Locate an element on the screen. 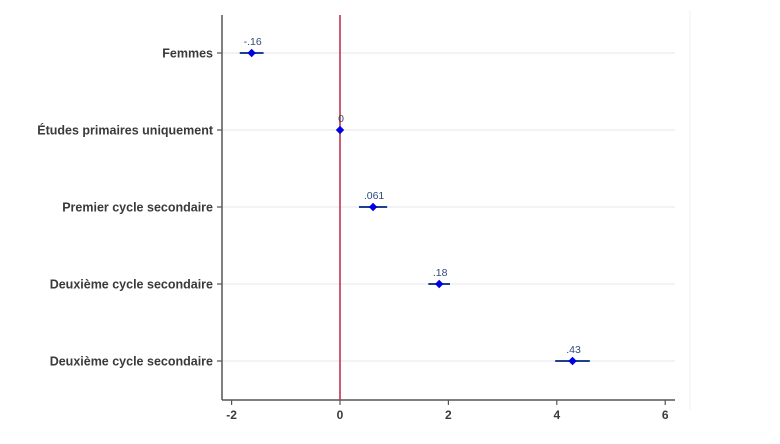 The image size is (780, 444). data-label: .43 is located at coordinates (573, 350).